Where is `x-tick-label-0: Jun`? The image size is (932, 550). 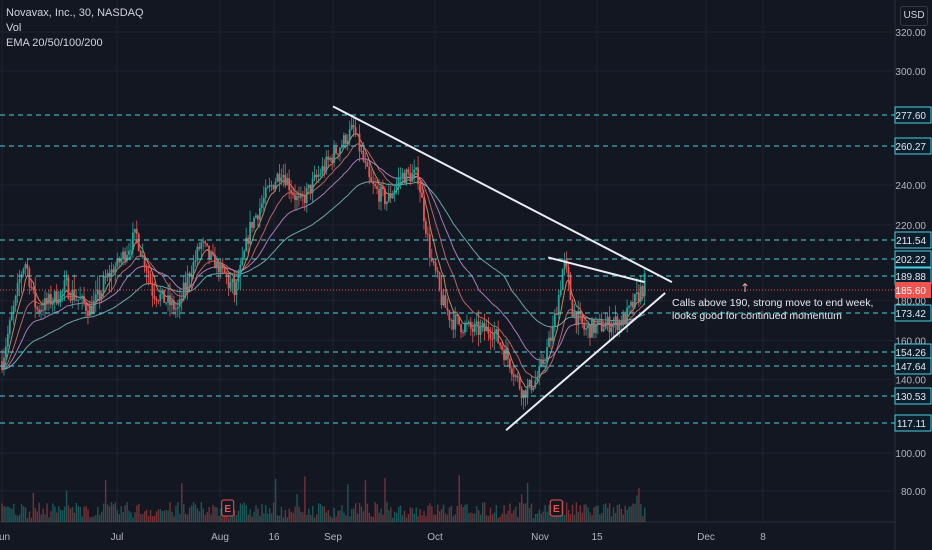
x-tick-label-0: Jun is located at coordinates (5, 537).